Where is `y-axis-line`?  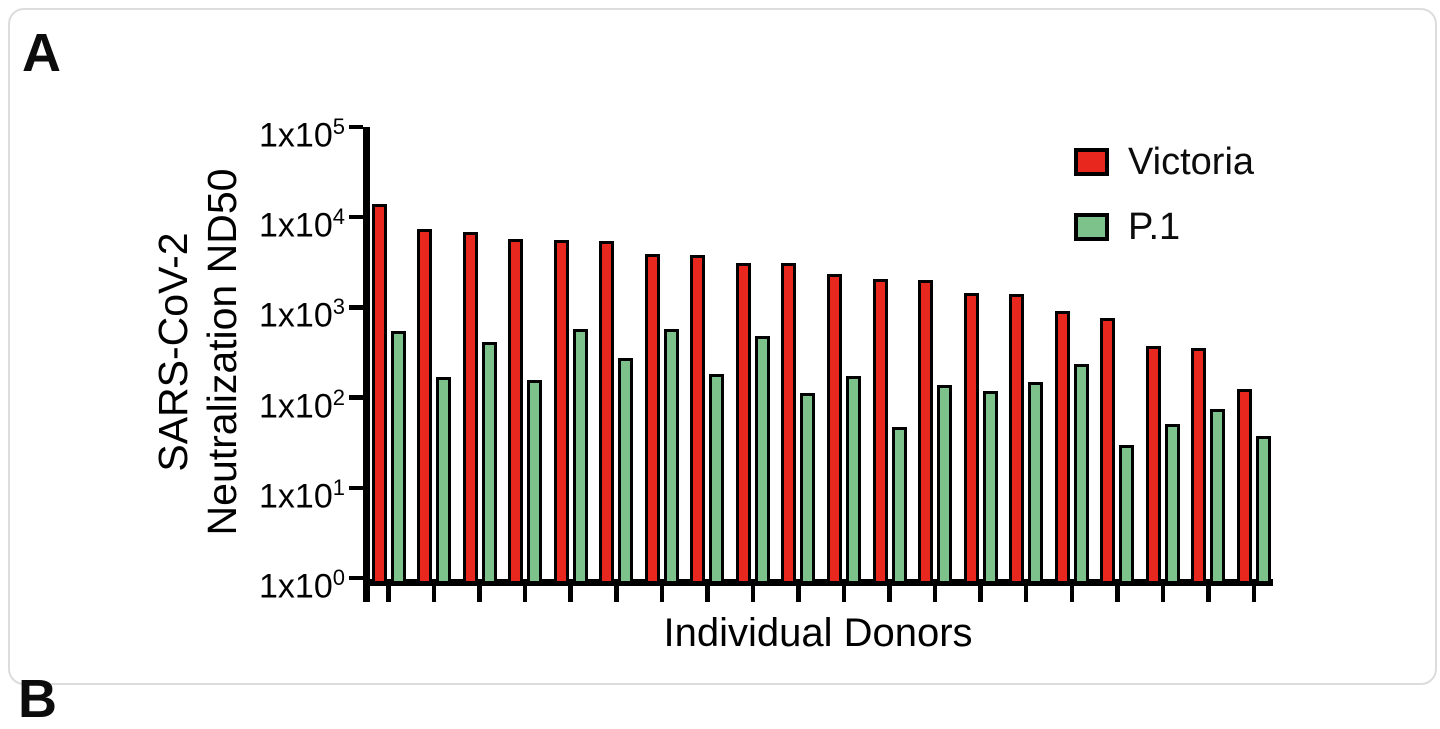 y-axis-line is located at coordinates (366, 364).